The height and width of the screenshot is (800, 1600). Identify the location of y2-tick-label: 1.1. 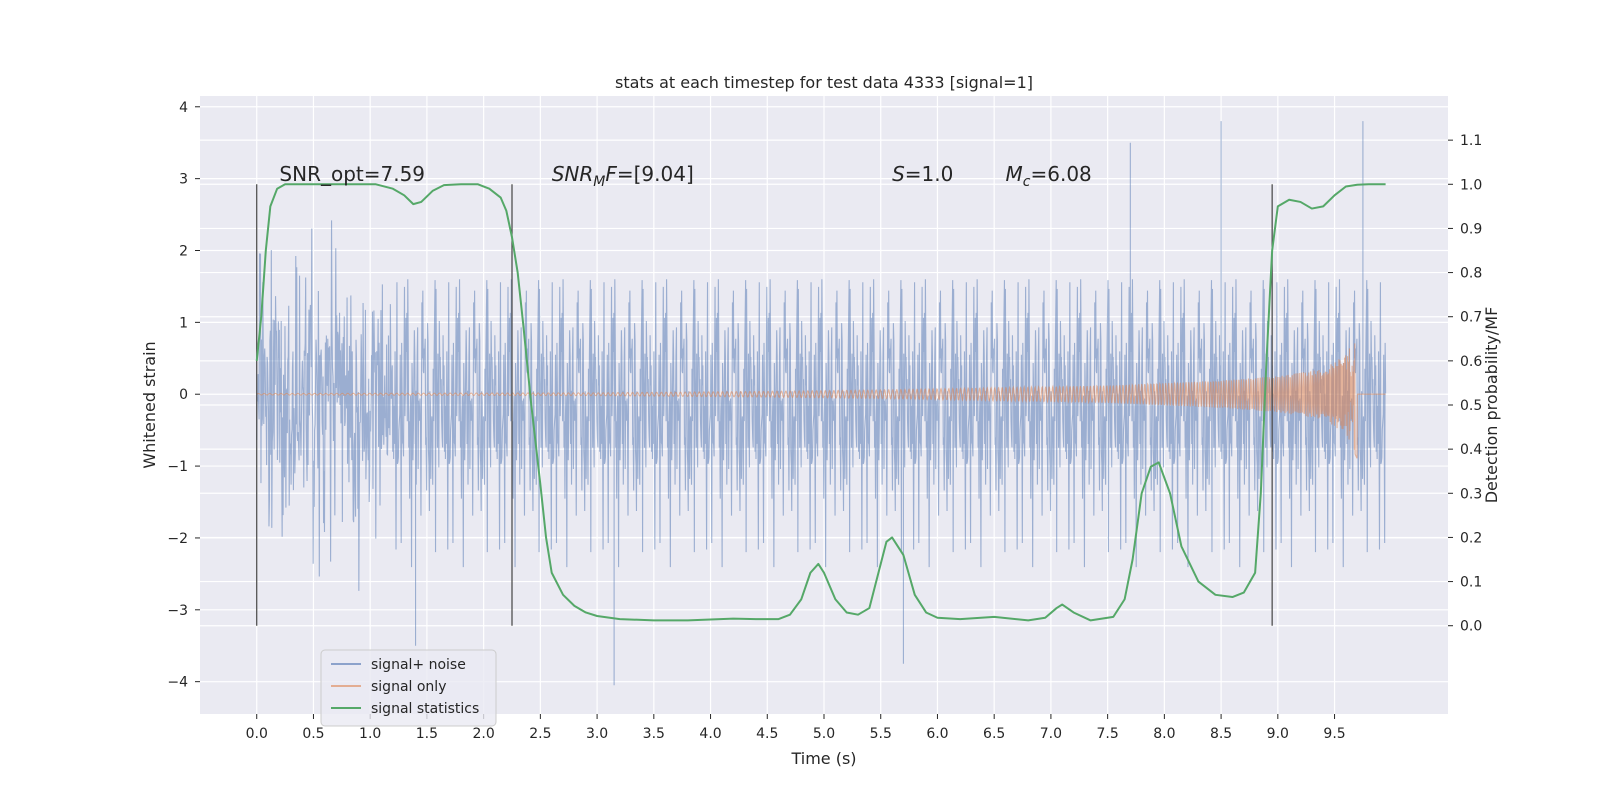
(1471, 141).